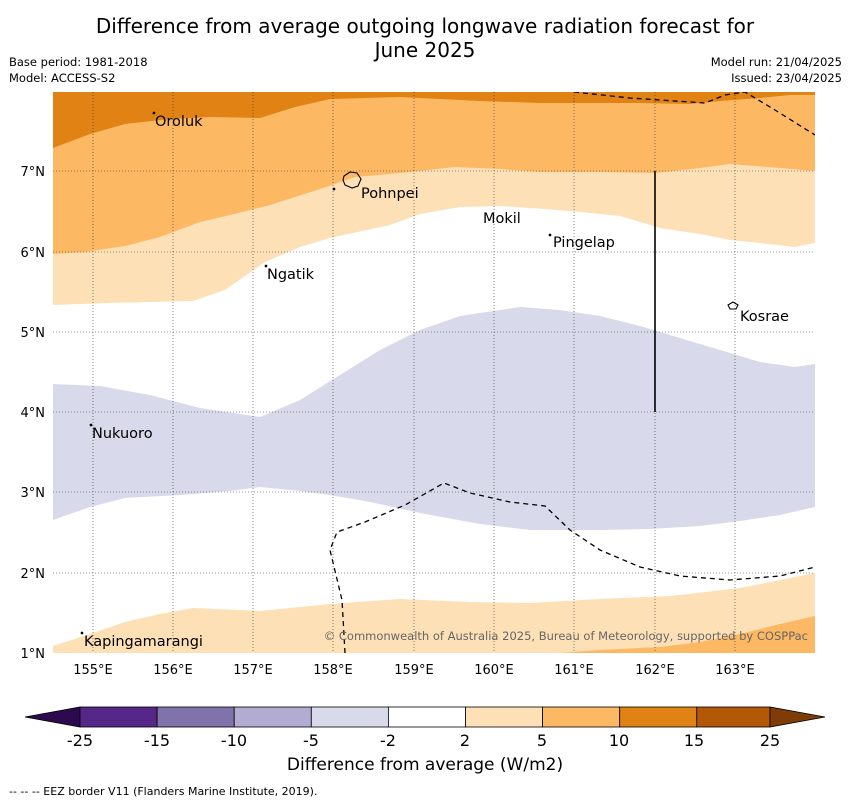 This screenshot has width=850, height=804. I want to click on contour-10-15-north, so click(434, 120).